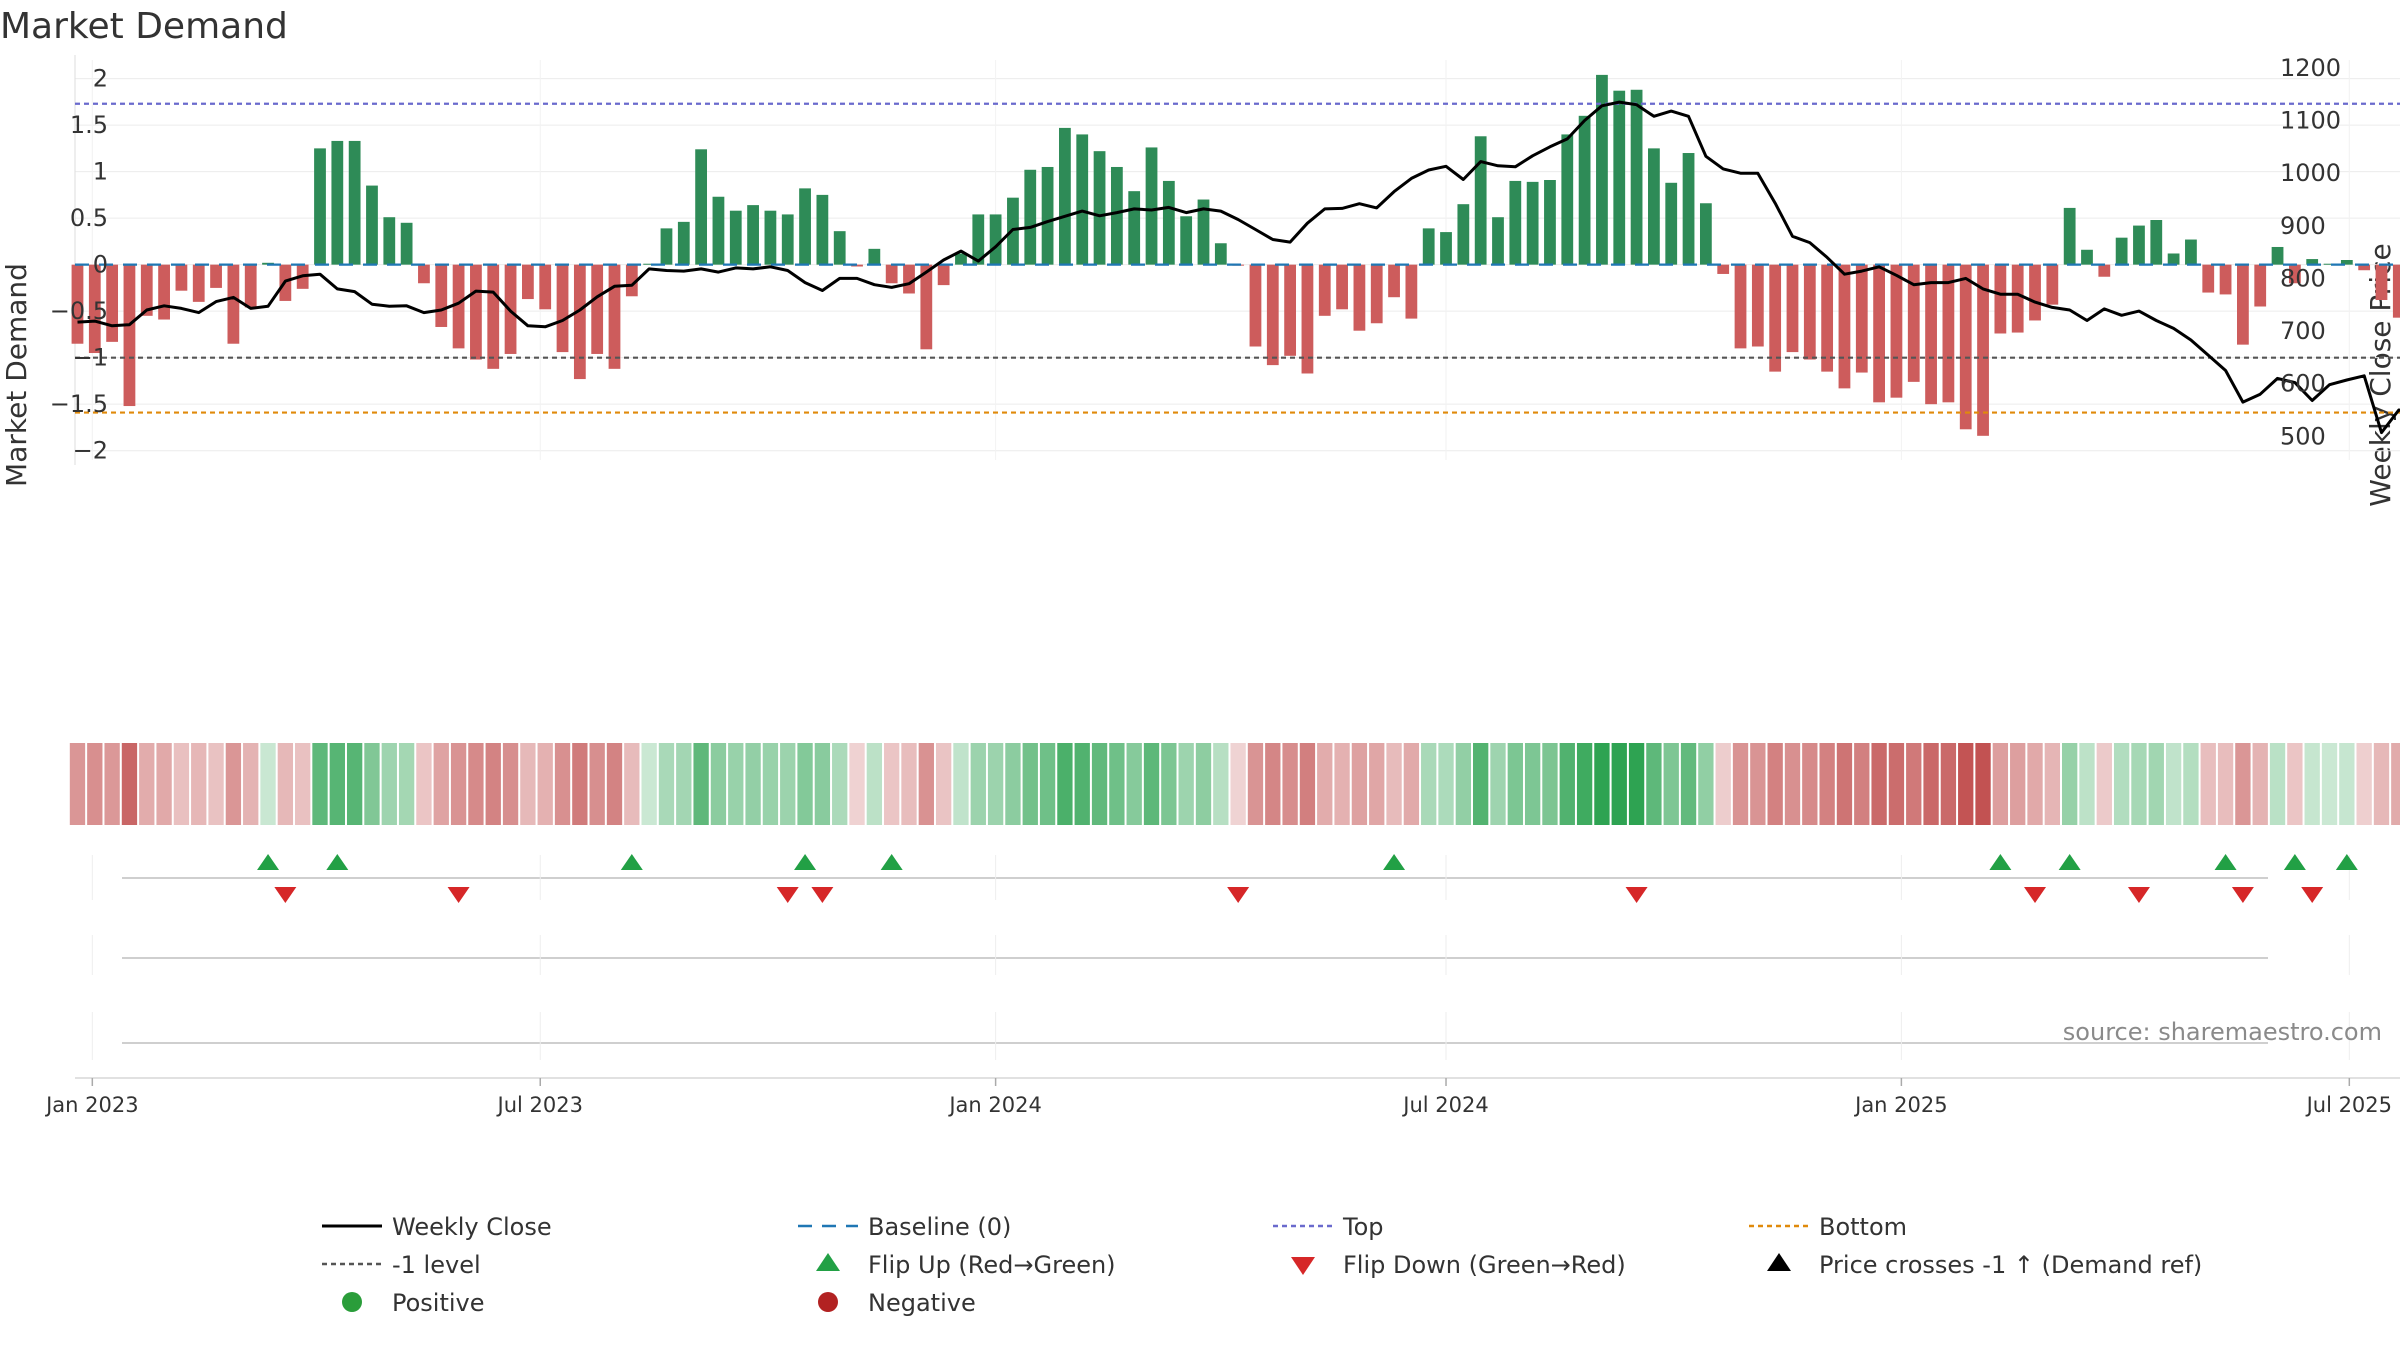 This screenshot has width=2400, height=1350. Describe the element at coordinates (2310, 173) in the screenshot. I see `y2-tick-label: 1000` at that location.